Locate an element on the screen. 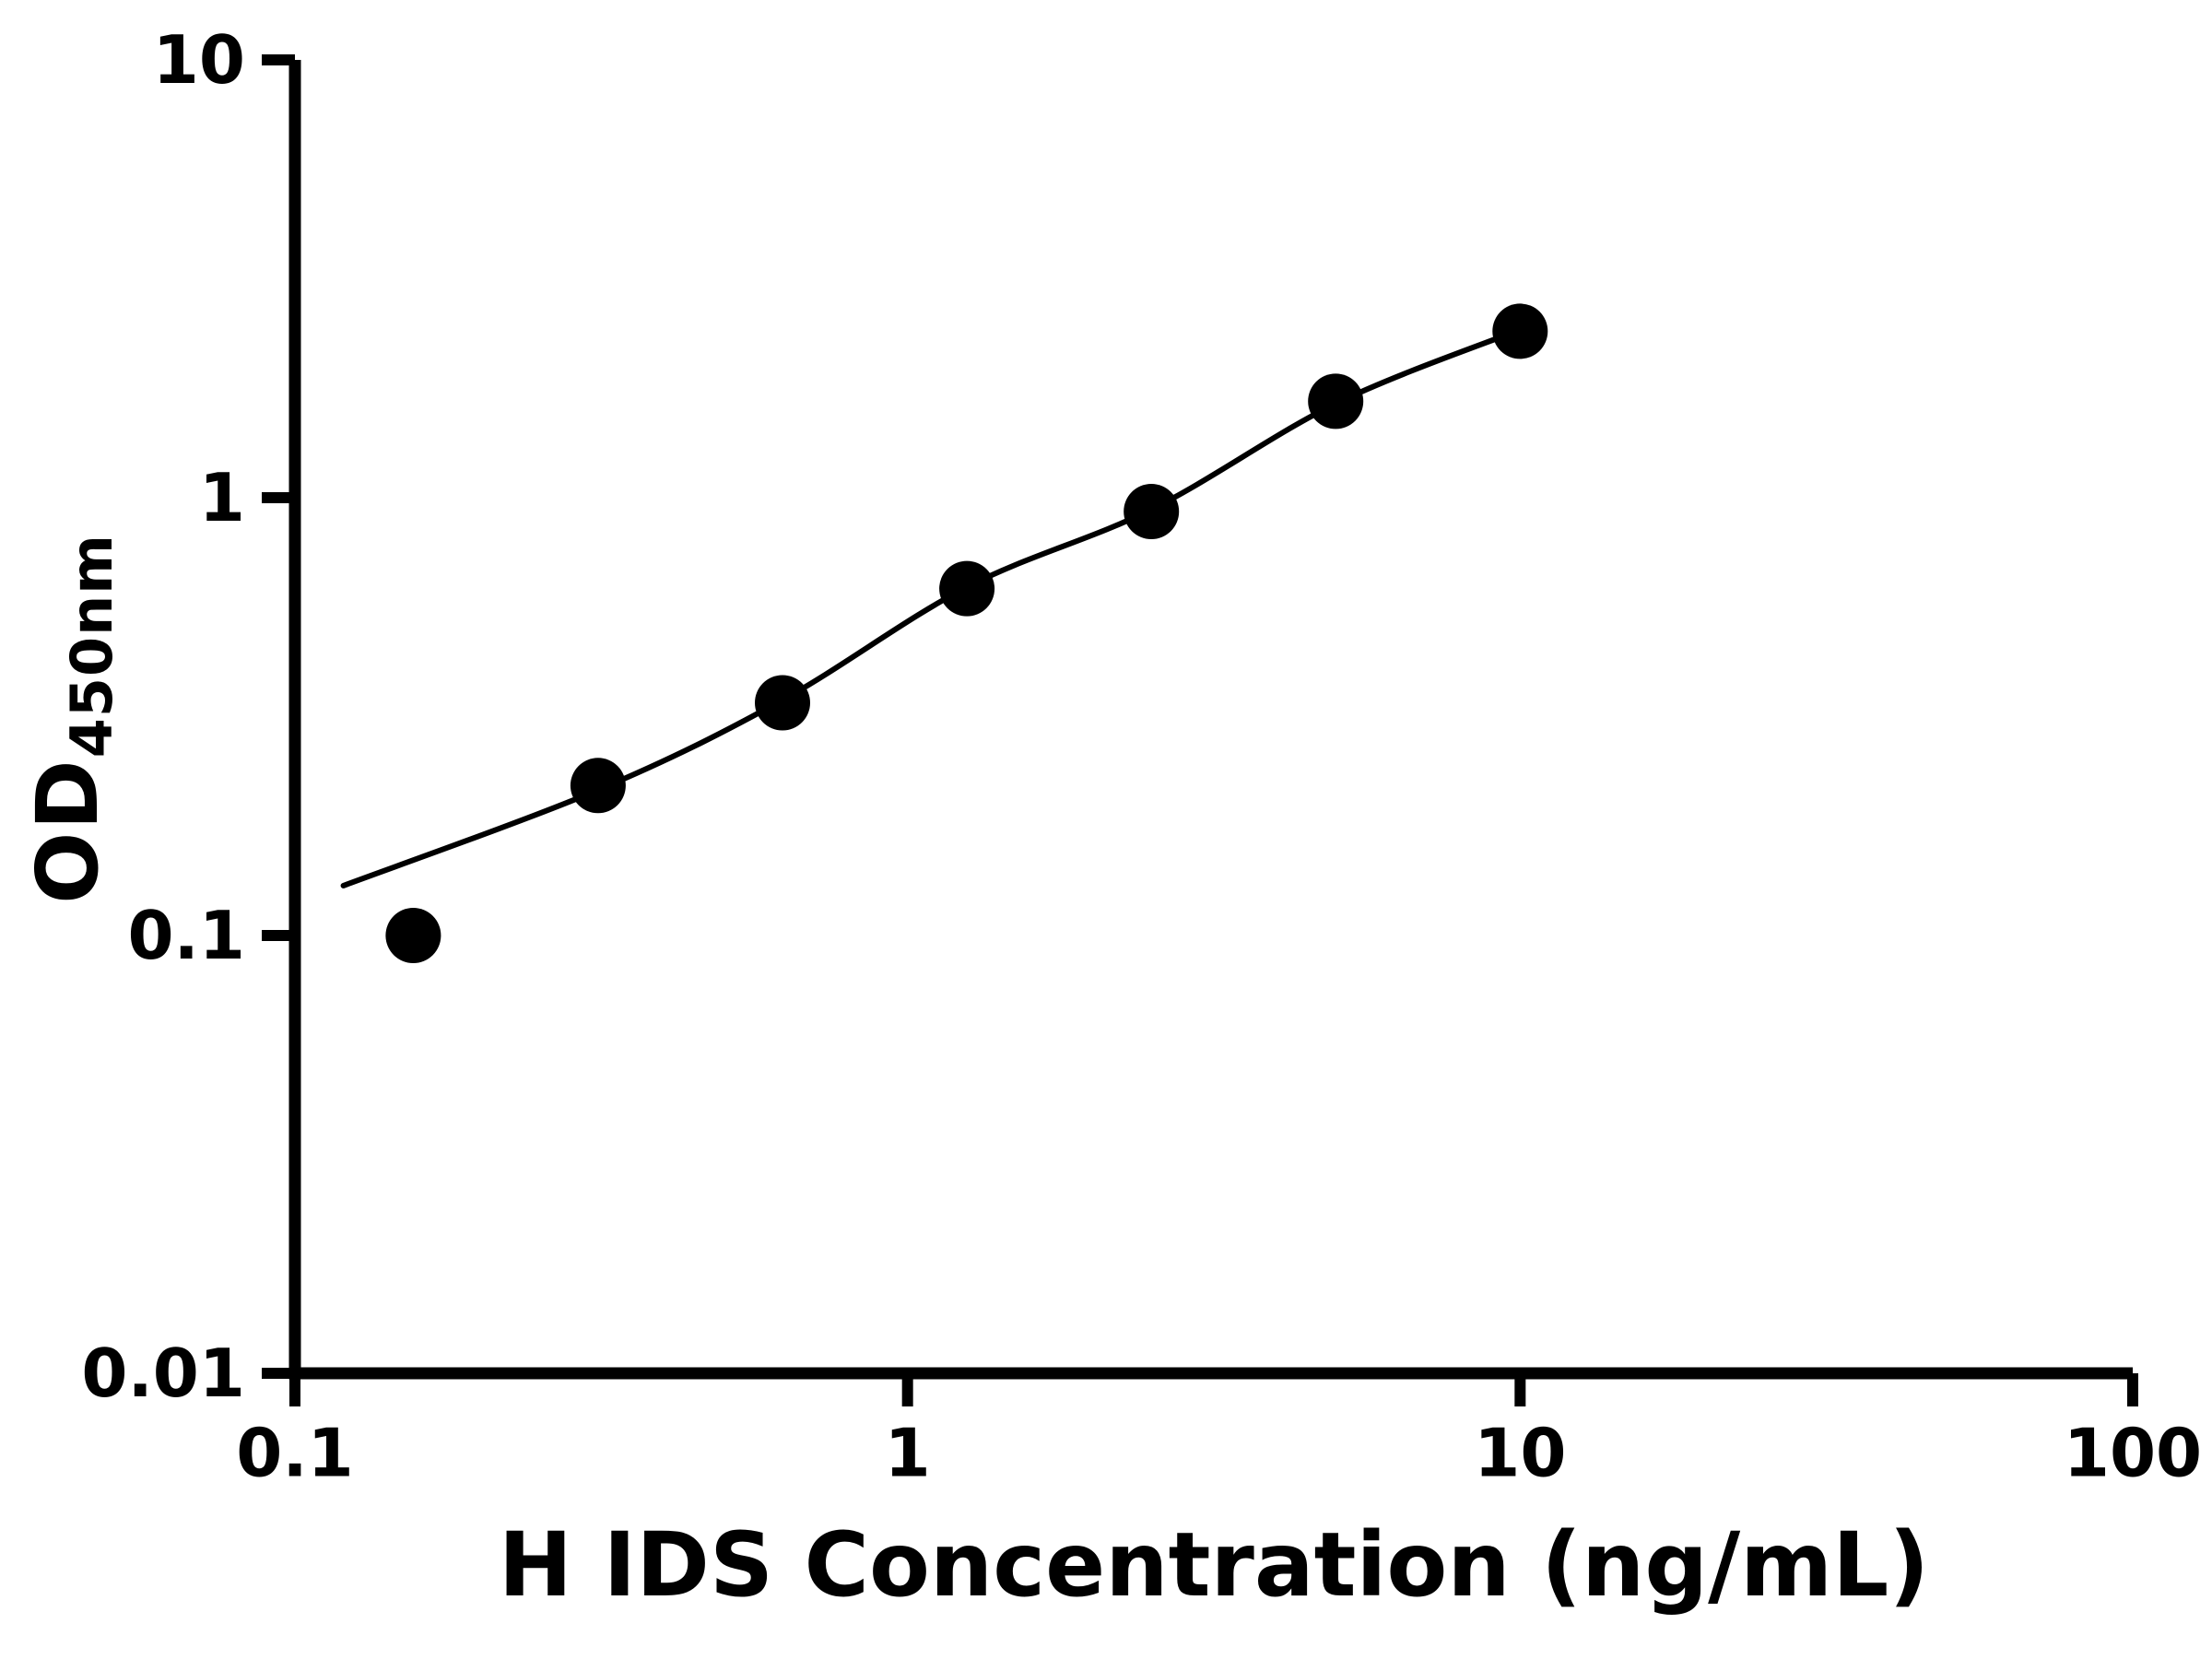  x-axis-title: H IDS Concentration (ng/mL) is located at coordinates (1214, 1565).